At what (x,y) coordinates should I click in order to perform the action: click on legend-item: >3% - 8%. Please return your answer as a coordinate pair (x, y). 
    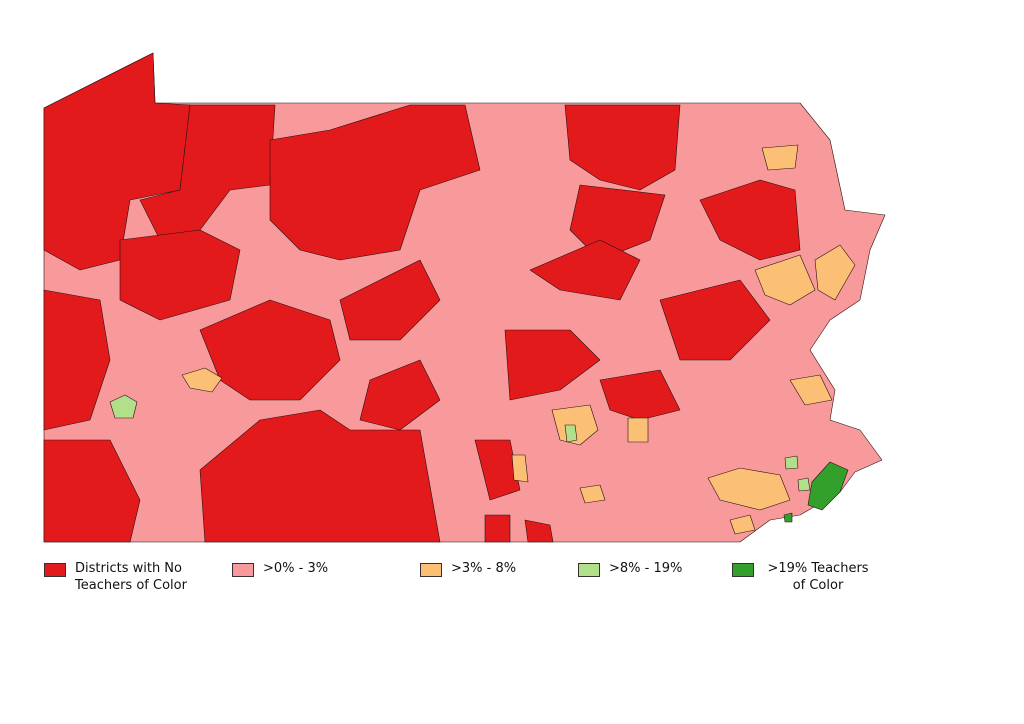
    Looking at the image, I should click on (468, 568).